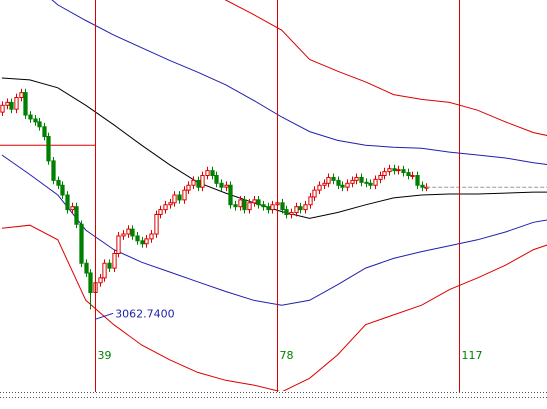 The image size is (547, 409). I want to click on x-tick-label: 39, so click(105, 355).